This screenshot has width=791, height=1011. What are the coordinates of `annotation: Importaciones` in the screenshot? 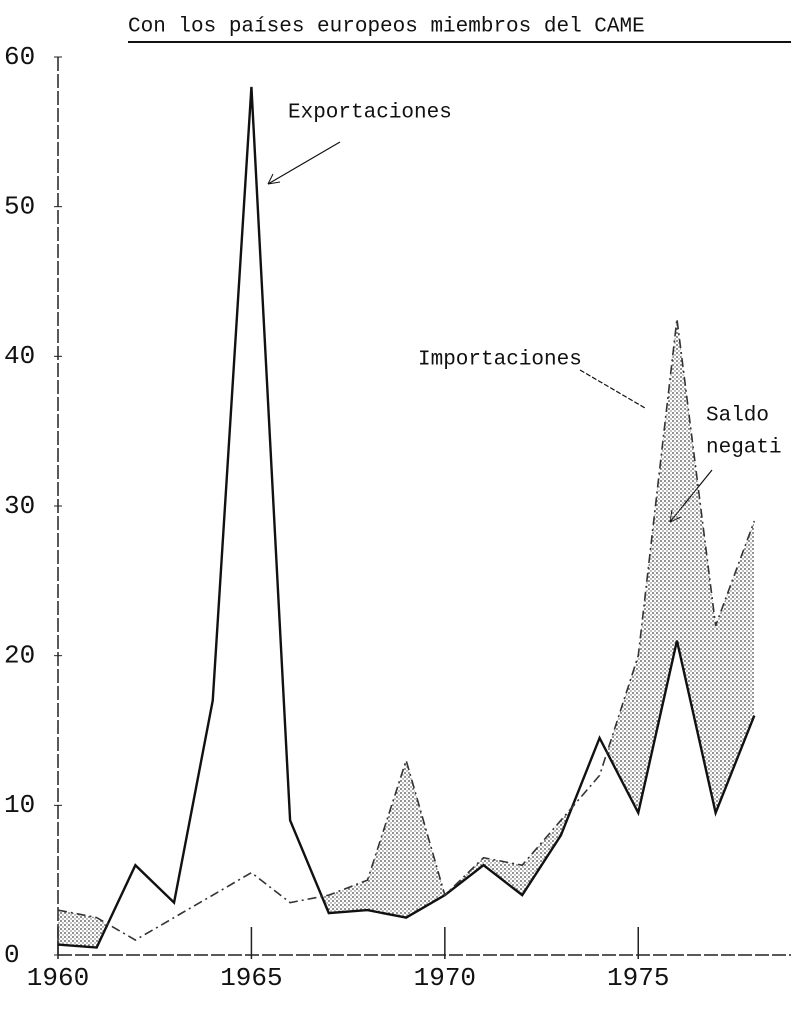 It's located at (500, 360).